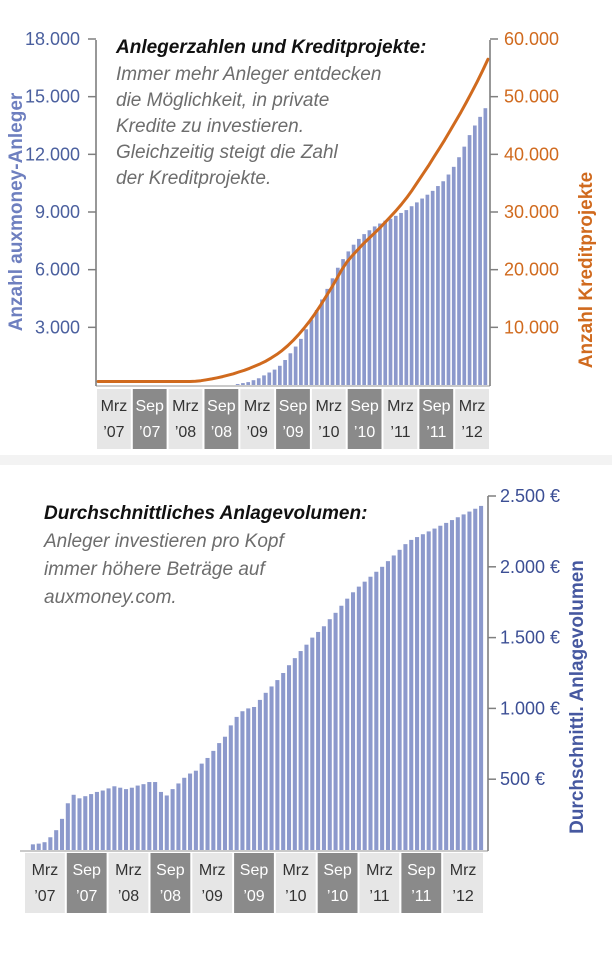  Describe the element at coordinates (57, 270) in the screenshot. I see `chart1-left-tick-label: 6.000` at that location.